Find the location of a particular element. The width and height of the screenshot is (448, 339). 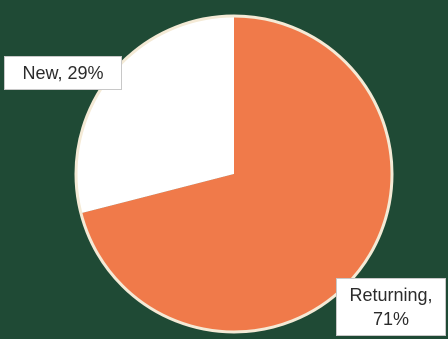

data-label-returning-line2: 71% is located at coordinates (391, 319).